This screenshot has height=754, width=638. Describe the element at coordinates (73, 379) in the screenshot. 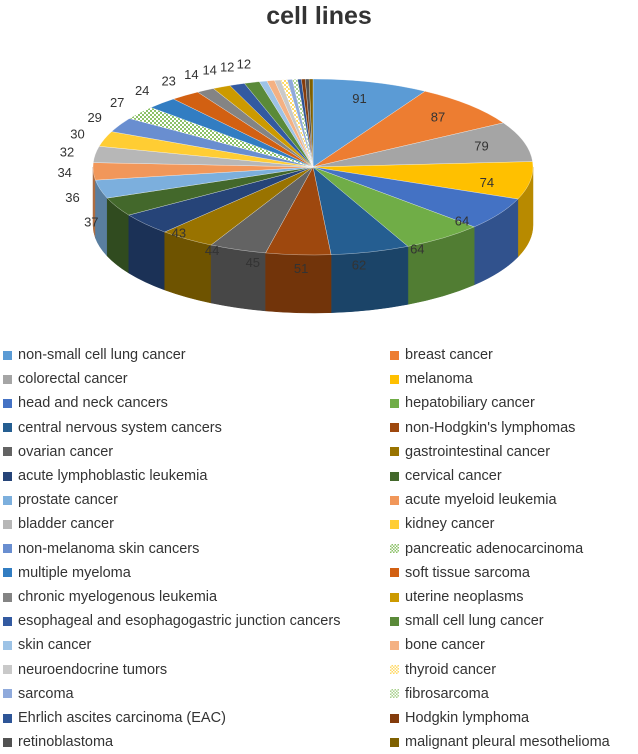

I see `legend-label: colorectal cancer` at that location.